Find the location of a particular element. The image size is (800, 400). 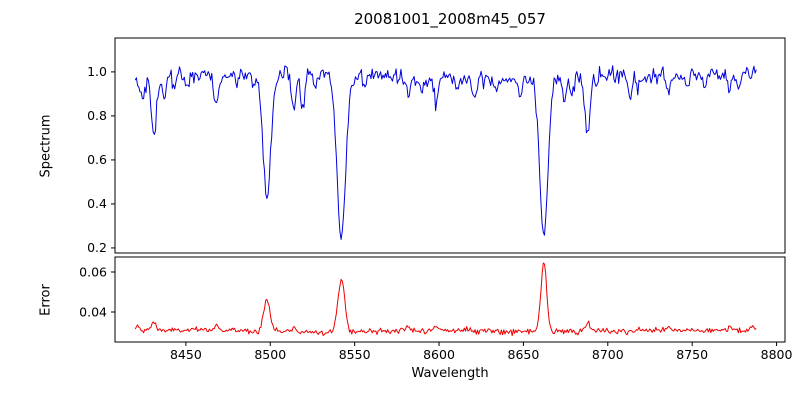

x-tick-label: 8500 is located at coordinates (270, 354).